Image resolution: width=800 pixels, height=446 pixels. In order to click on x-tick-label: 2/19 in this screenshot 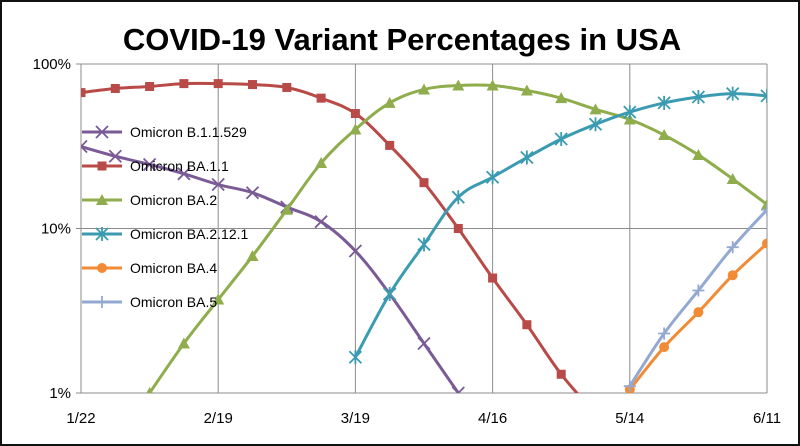, I will do `click(218, 418)`.